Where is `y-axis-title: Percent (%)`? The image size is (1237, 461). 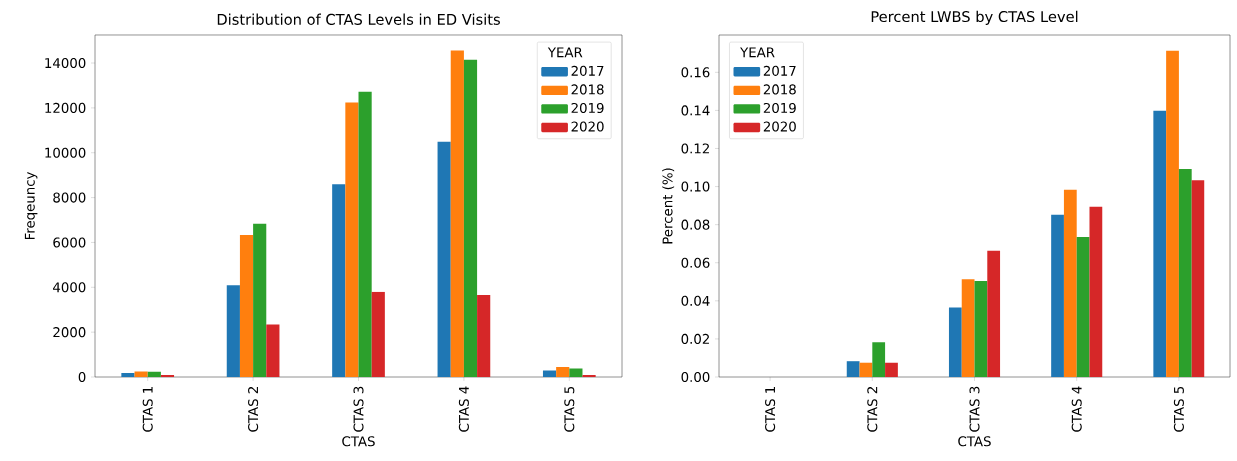 y-axis-title: Percent (%) is located at coordinates (668, 206).